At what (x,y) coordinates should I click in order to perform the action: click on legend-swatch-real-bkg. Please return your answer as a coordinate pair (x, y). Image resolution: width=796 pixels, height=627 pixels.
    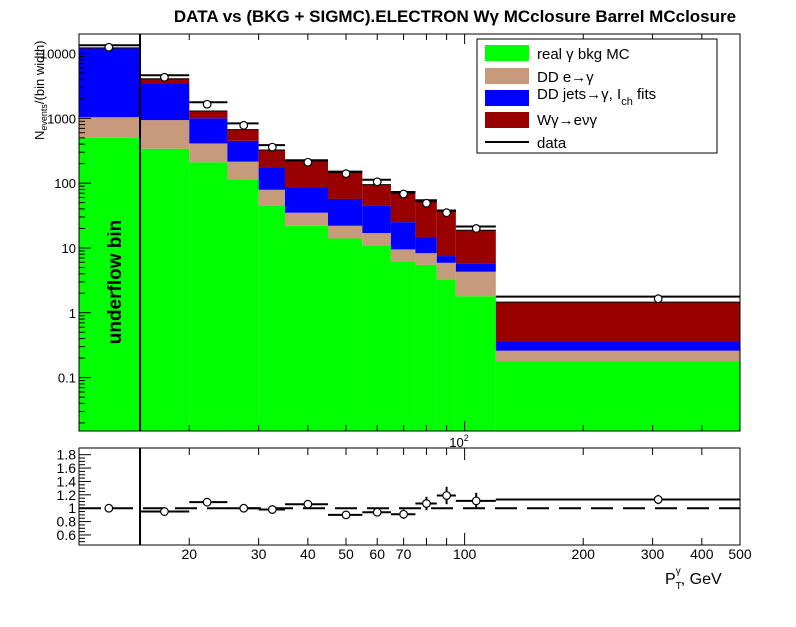
    Looking at the image, I should click on (507, 53).